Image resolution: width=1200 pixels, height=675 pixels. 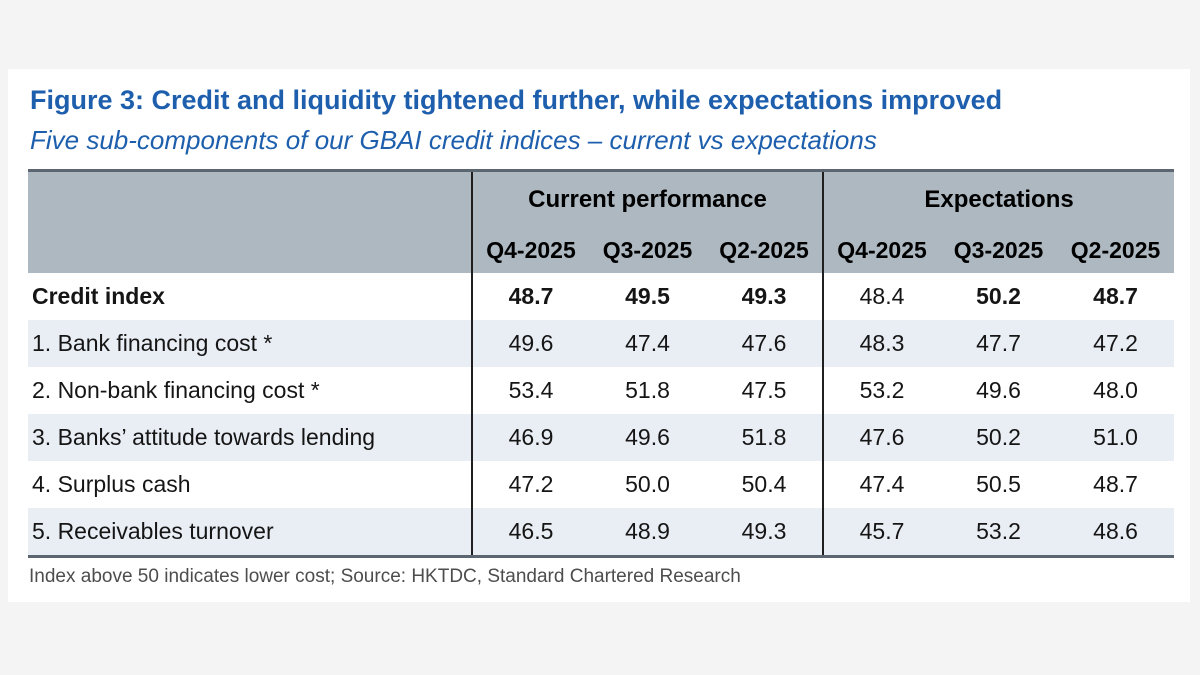 What do you see at coordinates (530, 437) in the screenshot?
I see `value-cell: 46.9` at bounding box center [530, 437].